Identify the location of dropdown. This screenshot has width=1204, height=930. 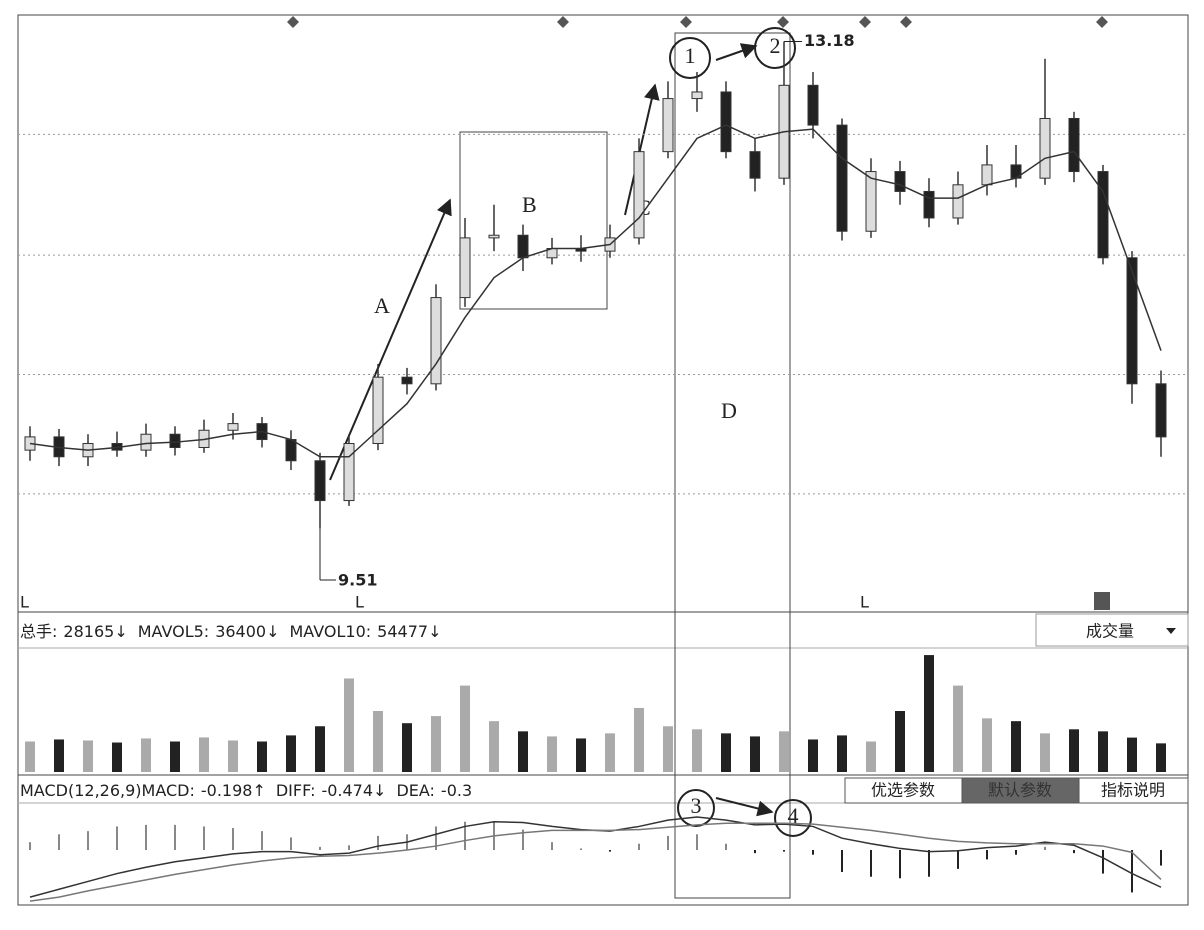
(1112, 630).